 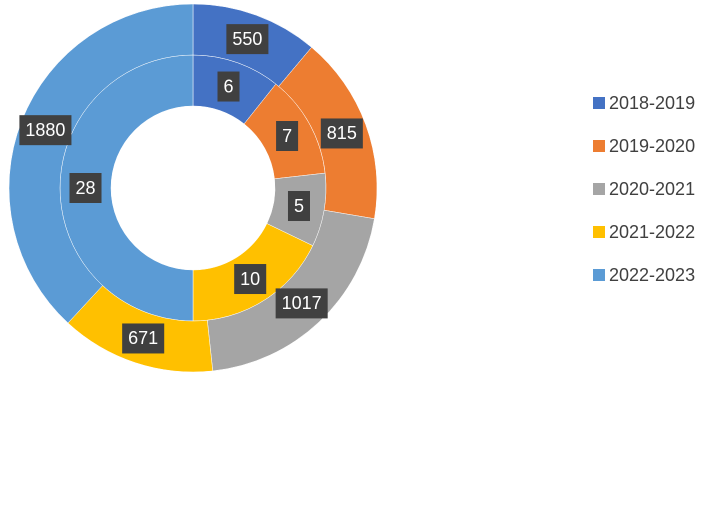 I want to click on data-label-text: 6, so click(x=228, y=86).